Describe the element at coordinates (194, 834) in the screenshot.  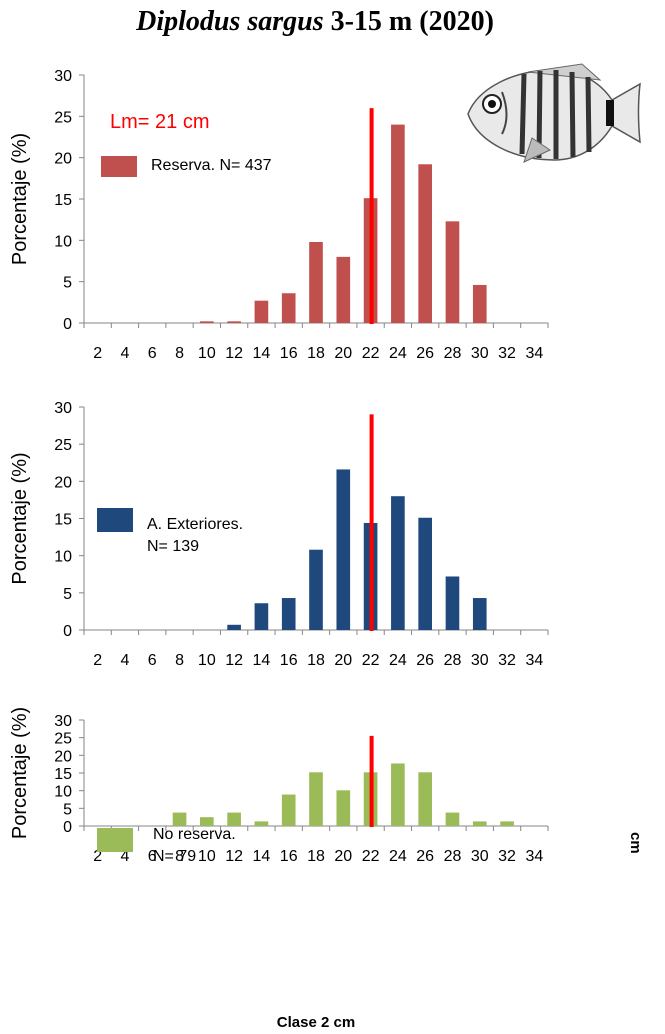
I see `legend-label: No reserva.` at that location.